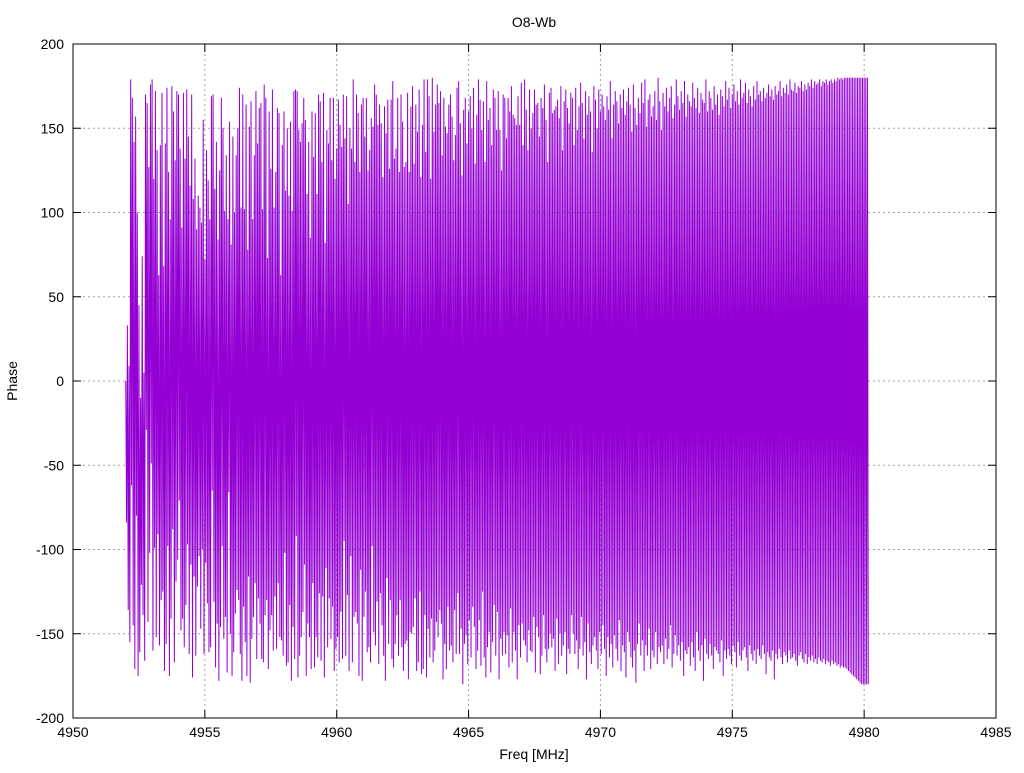  What do you see at coordinates (732, 732) in the screenshot?
I see `x-tick-label: 4975` at bounding box center [732, 732].